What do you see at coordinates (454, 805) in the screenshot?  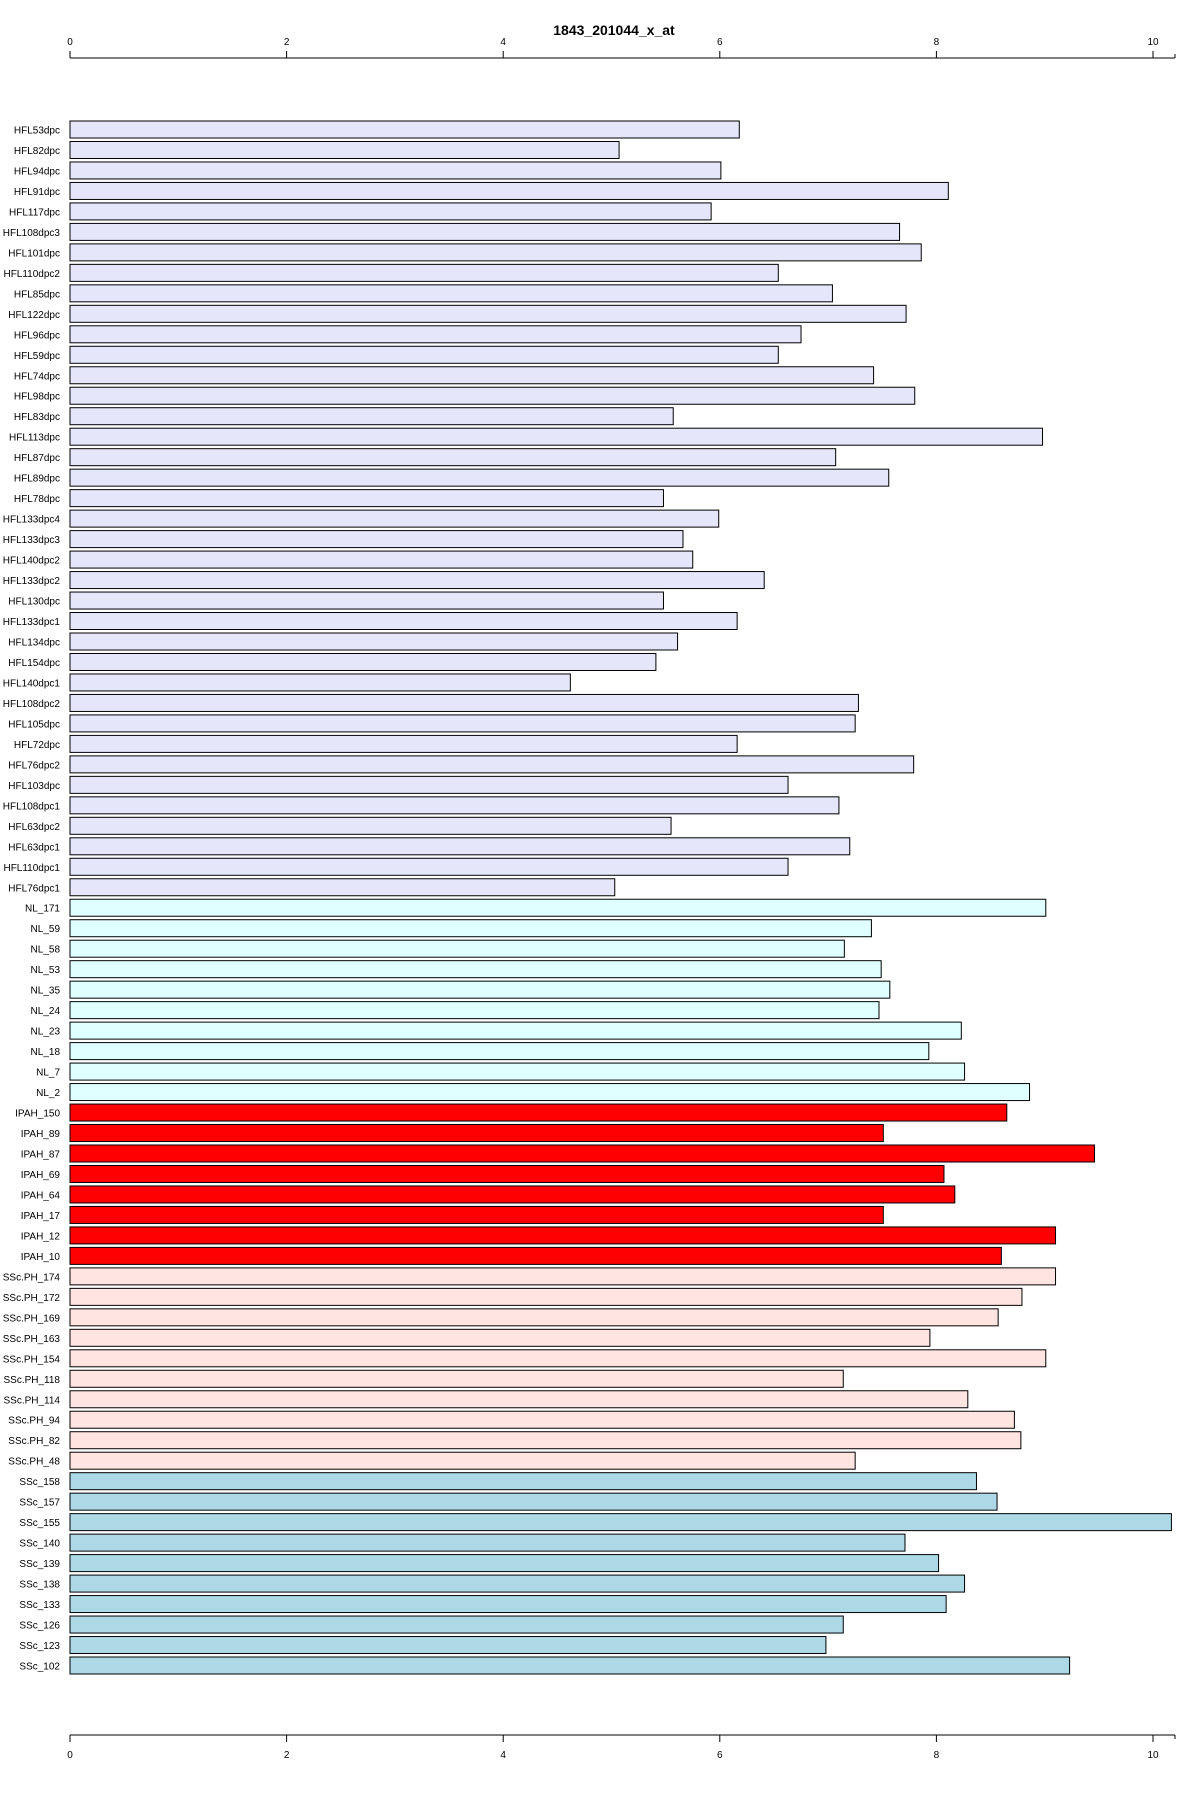 I see `bar-HFL108dpc1` at bounding box center [454, 805].